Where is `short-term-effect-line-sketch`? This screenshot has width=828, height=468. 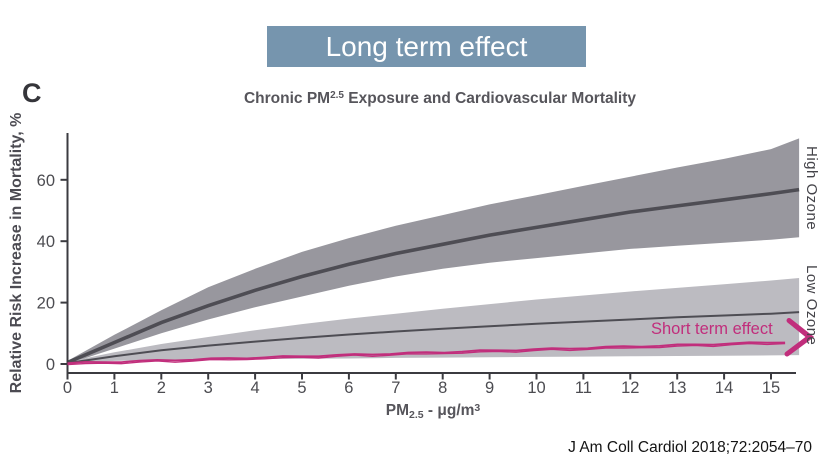 short-term-effect-line-sketch is located at coordinates (426, 354).